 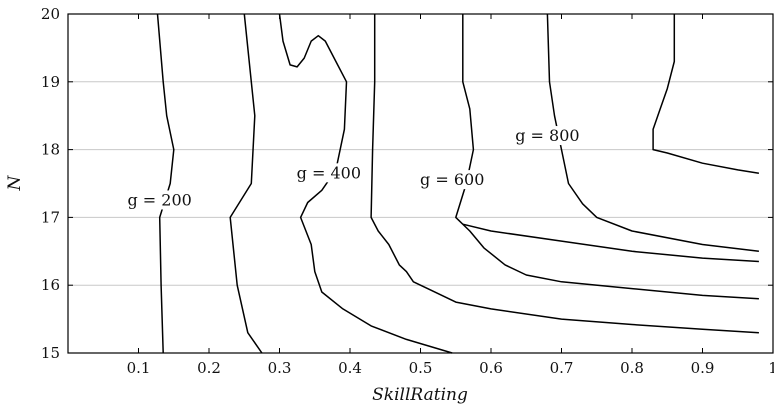 I want to click on x-tick-label: 0.8, so click(x=632, y=368).